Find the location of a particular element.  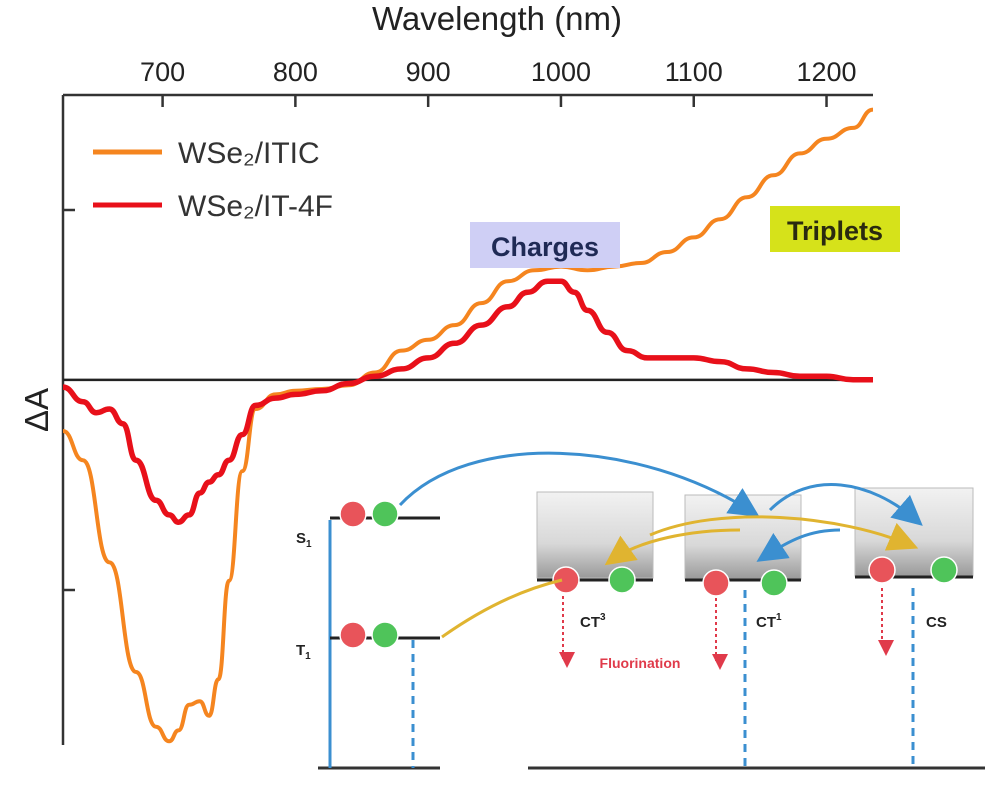

fluorination-label: Fluorination is located at coordinates (640, 663).